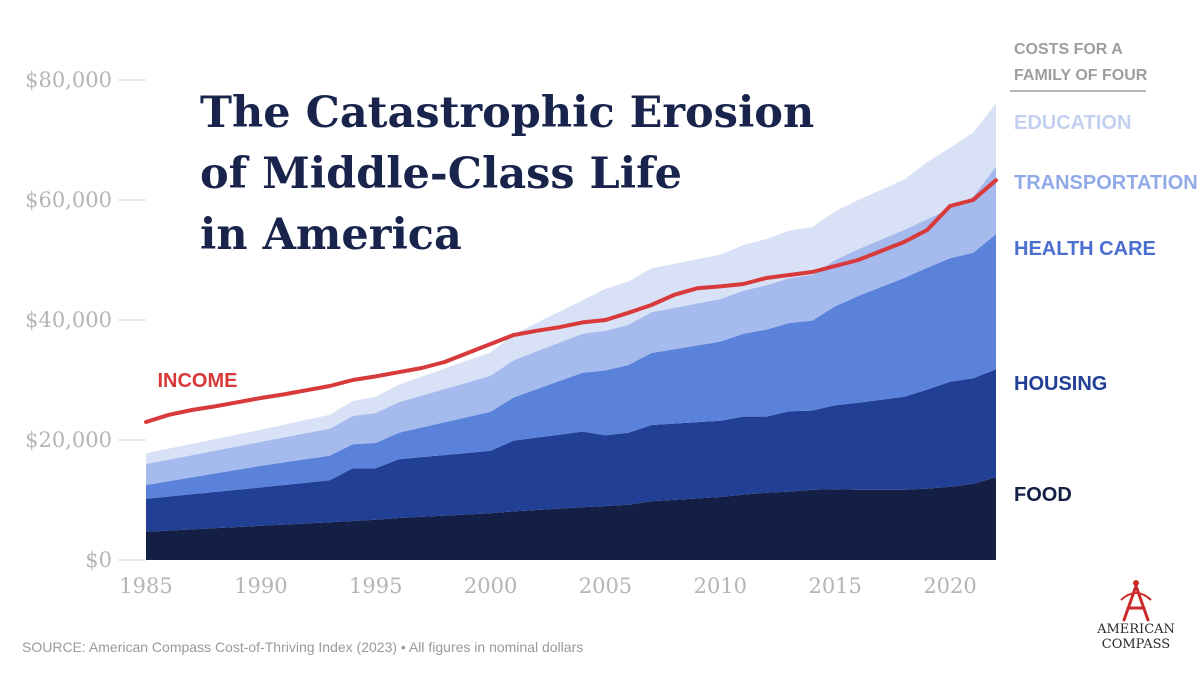 This screenshot has height=675, width=1200. What do you see at coordinates (571, 518) in the screenshot?
I see `area-food` at bounding box center [571, 518].